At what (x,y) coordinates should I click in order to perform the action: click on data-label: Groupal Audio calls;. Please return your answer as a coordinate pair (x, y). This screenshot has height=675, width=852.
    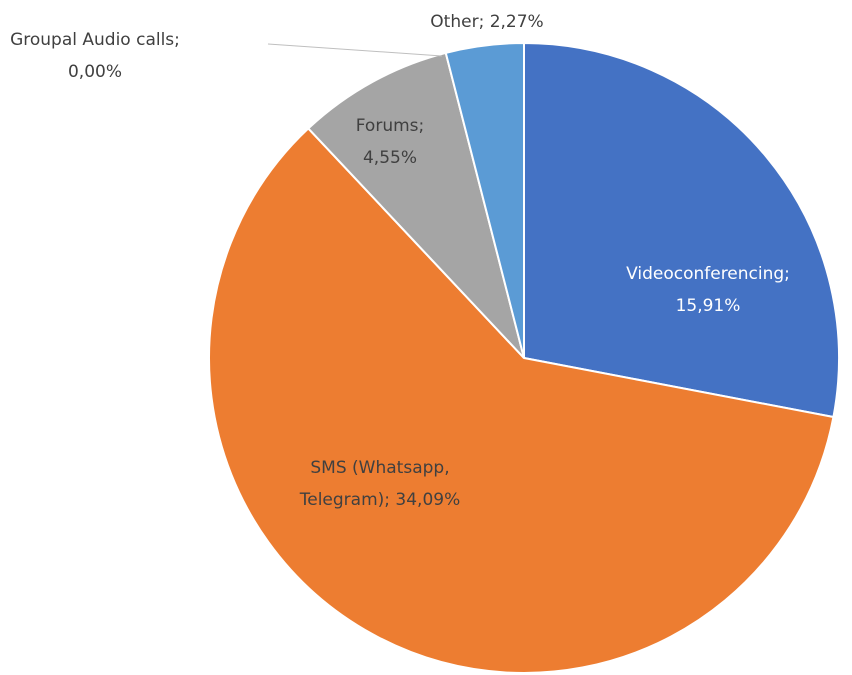
    Looking at the image, I should click on (95, 40).